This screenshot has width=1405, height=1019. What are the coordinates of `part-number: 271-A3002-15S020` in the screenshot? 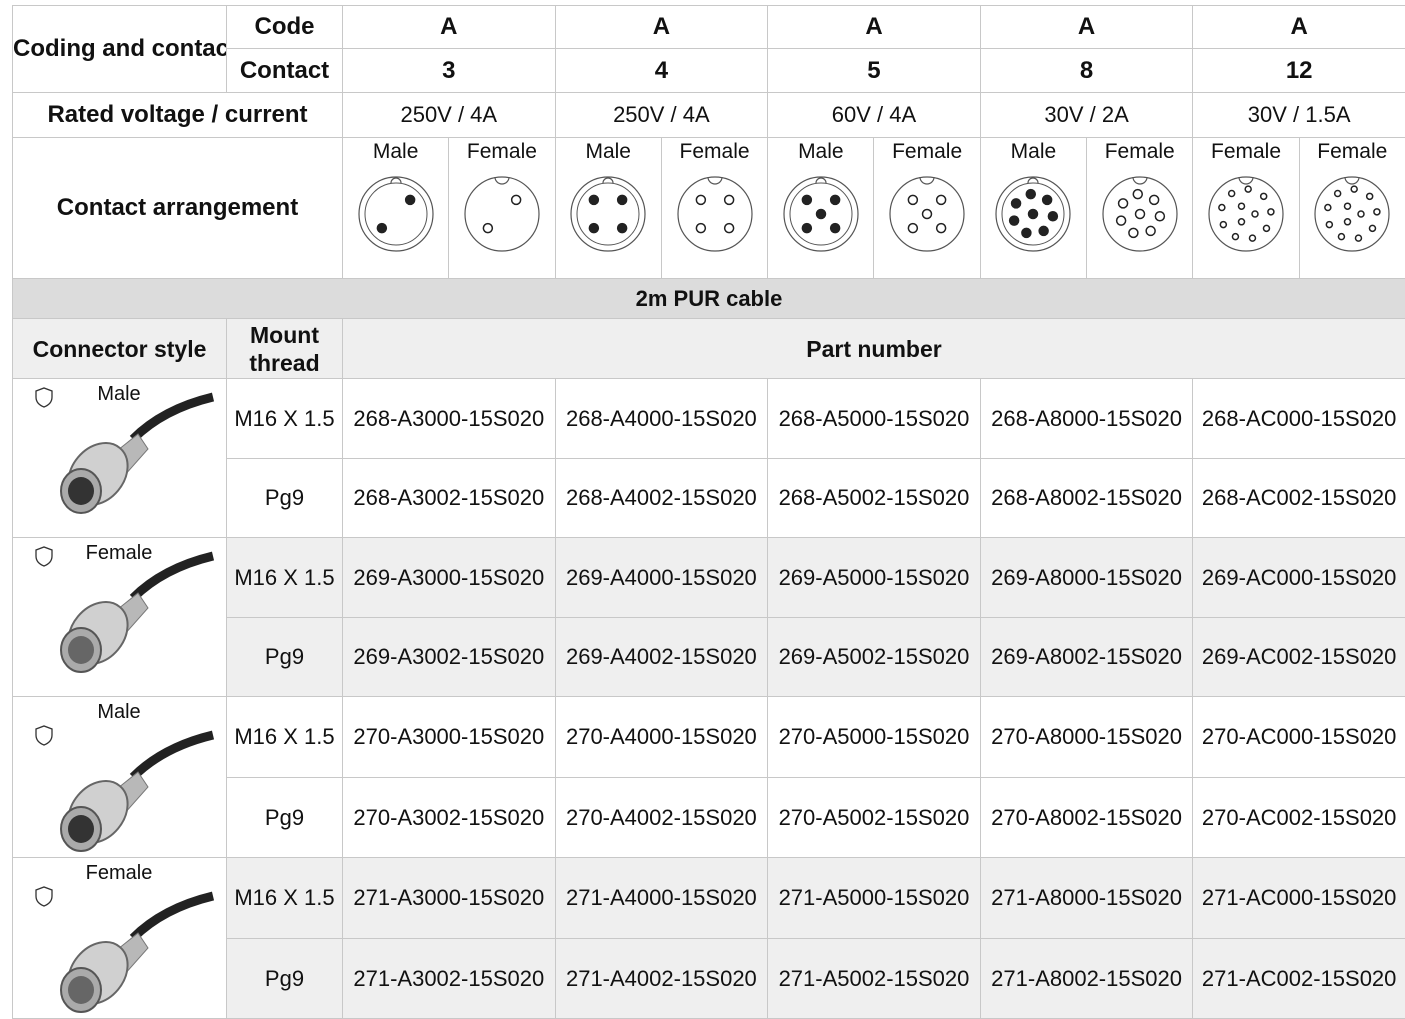 It's located at (449, 979).